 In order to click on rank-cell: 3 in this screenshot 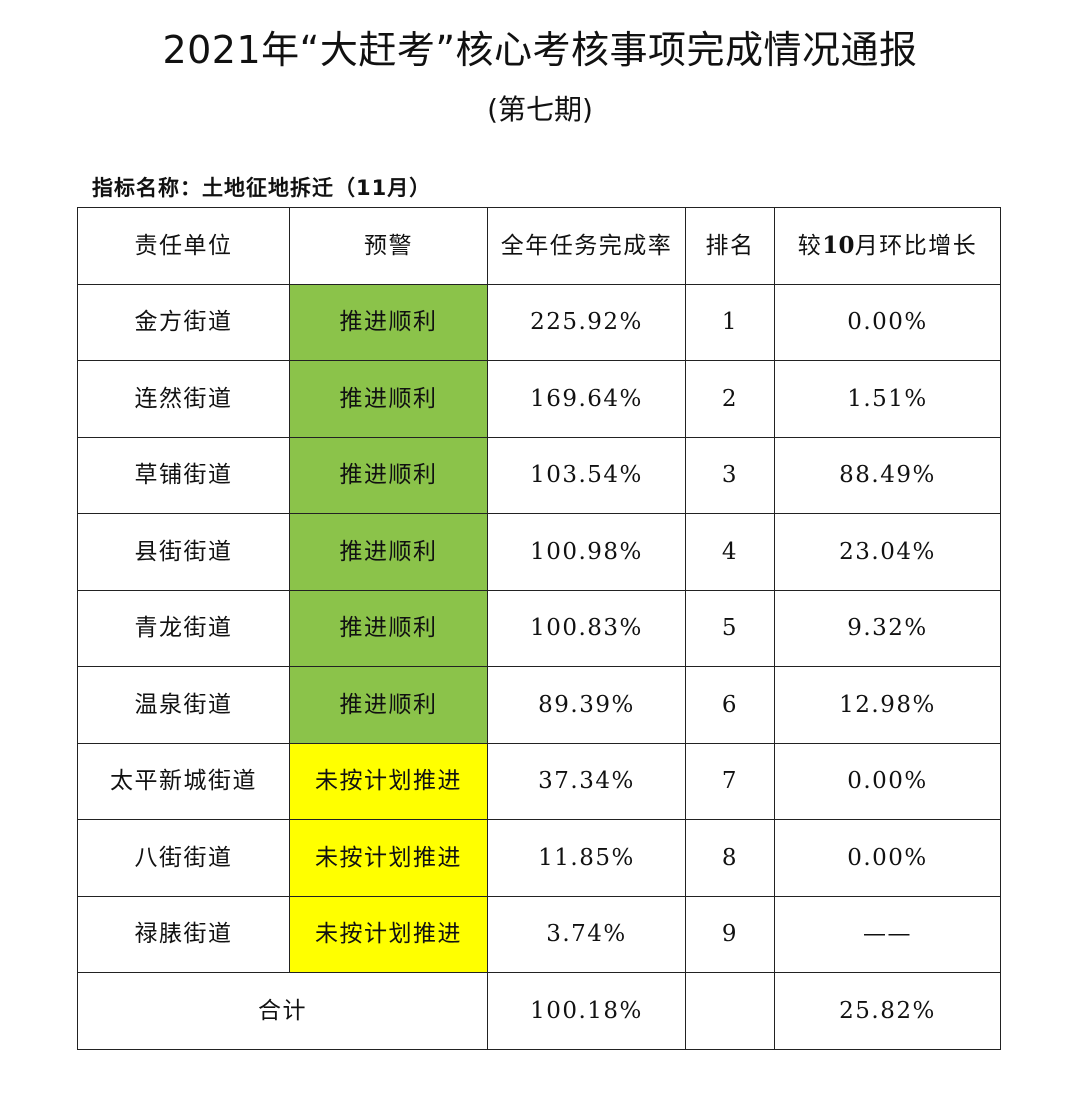, I will do `click(730, 475)`.